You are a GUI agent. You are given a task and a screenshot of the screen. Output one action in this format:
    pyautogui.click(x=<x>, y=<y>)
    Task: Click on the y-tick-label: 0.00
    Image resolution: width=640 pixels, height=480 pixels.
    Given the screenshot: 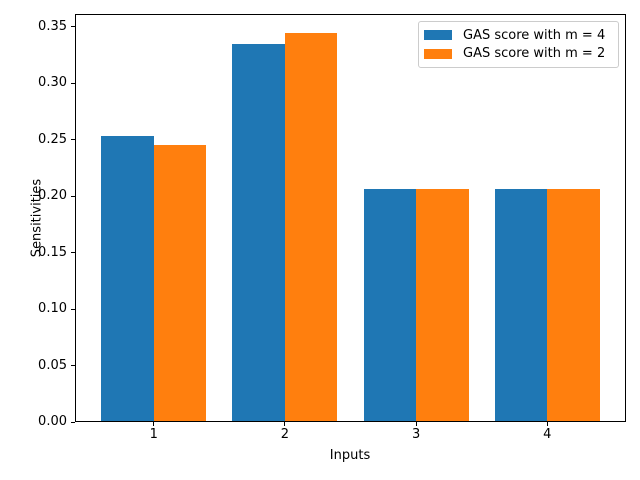 What is the action you would take?
    pyautogui.click(x=52, y=421)
    